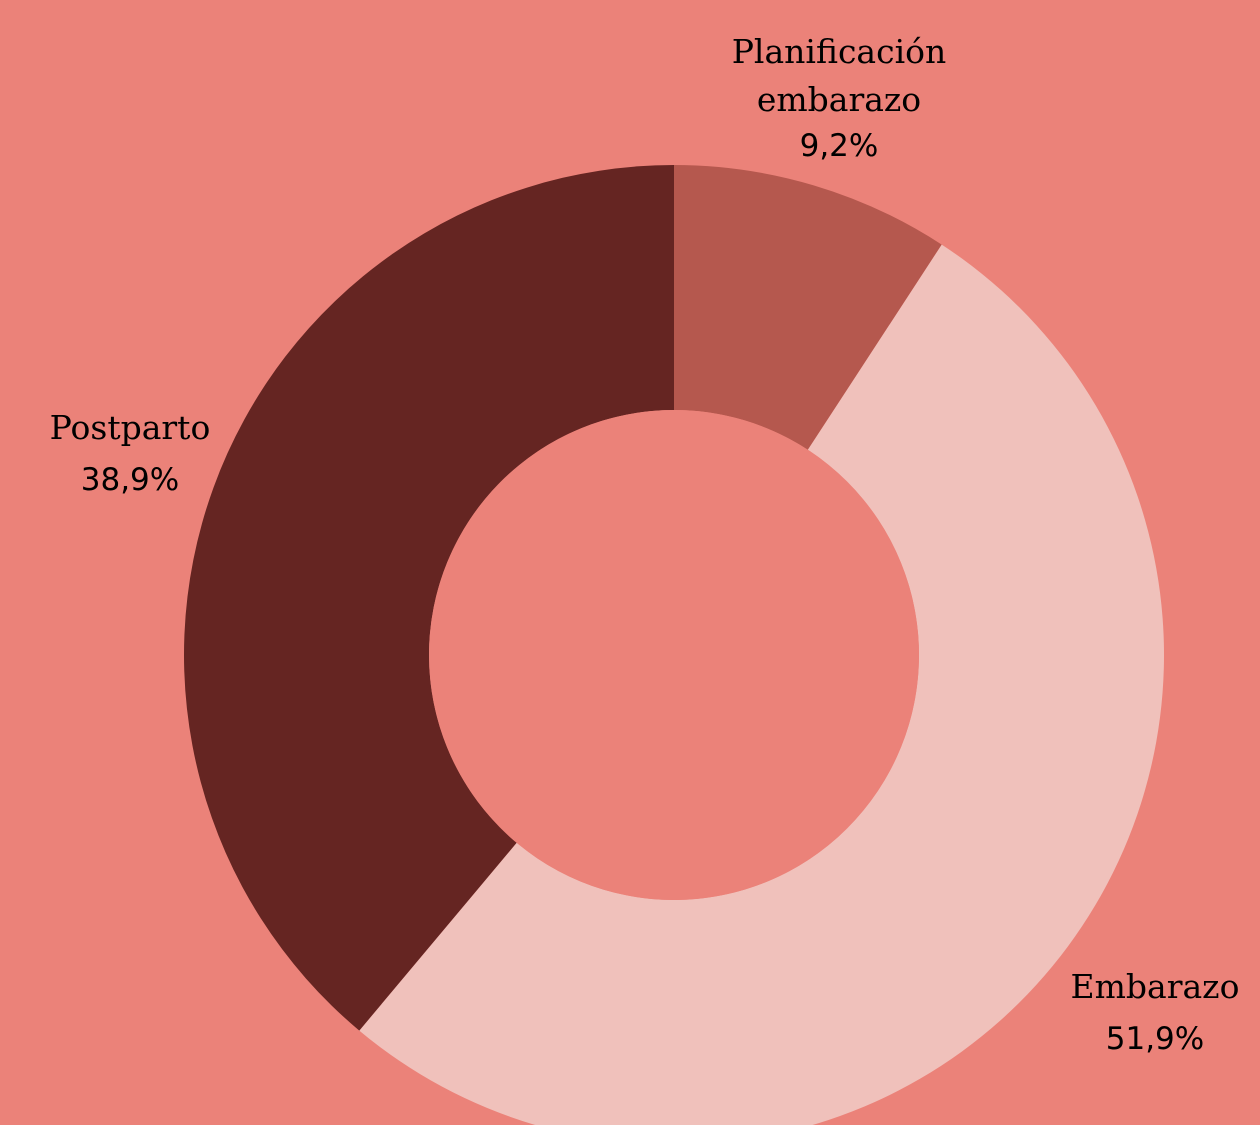  What do you see at coordinates (130, 480) in the screenshot?
I see `slice-value-label: 38,9%` at bounding box center [130, 480].